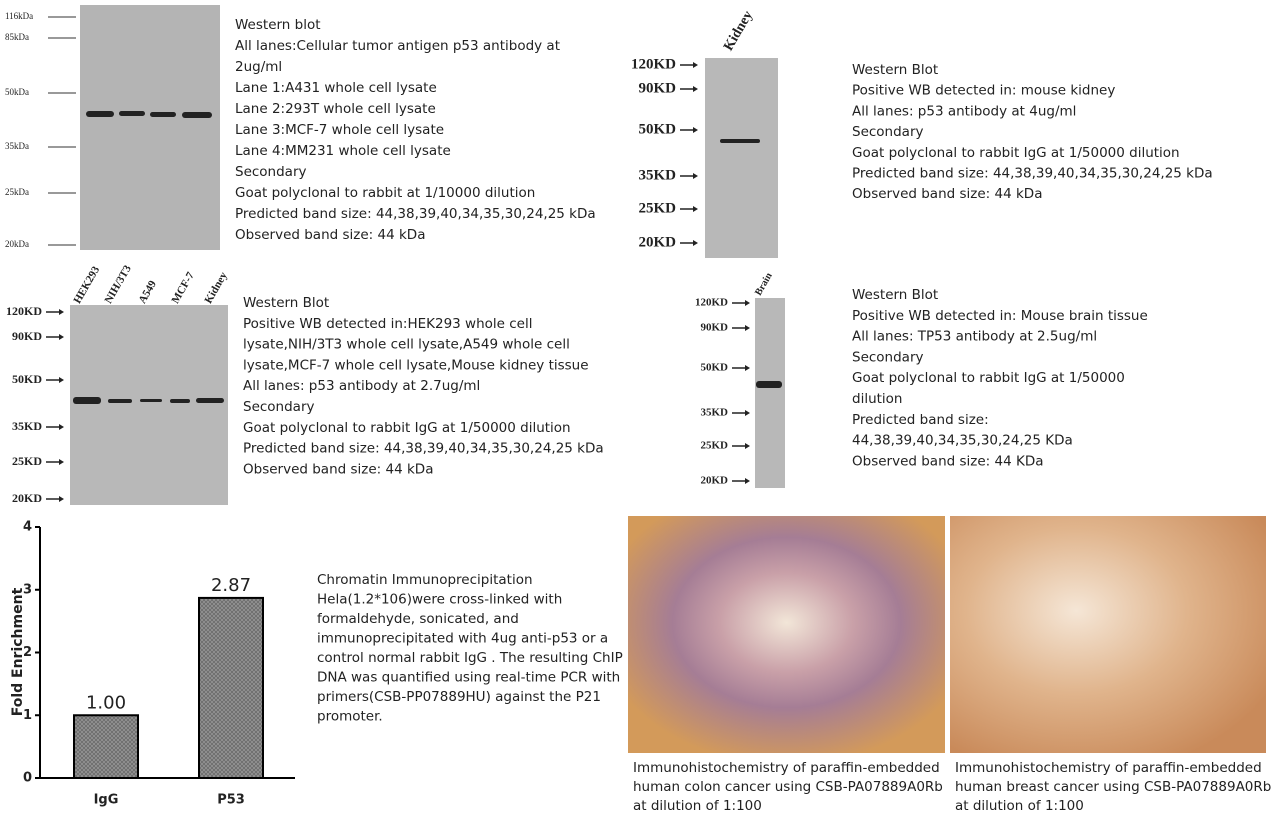 This screenshot has width=1282, height=823. I want to click on value-label: 2.87, so click(231, 585).